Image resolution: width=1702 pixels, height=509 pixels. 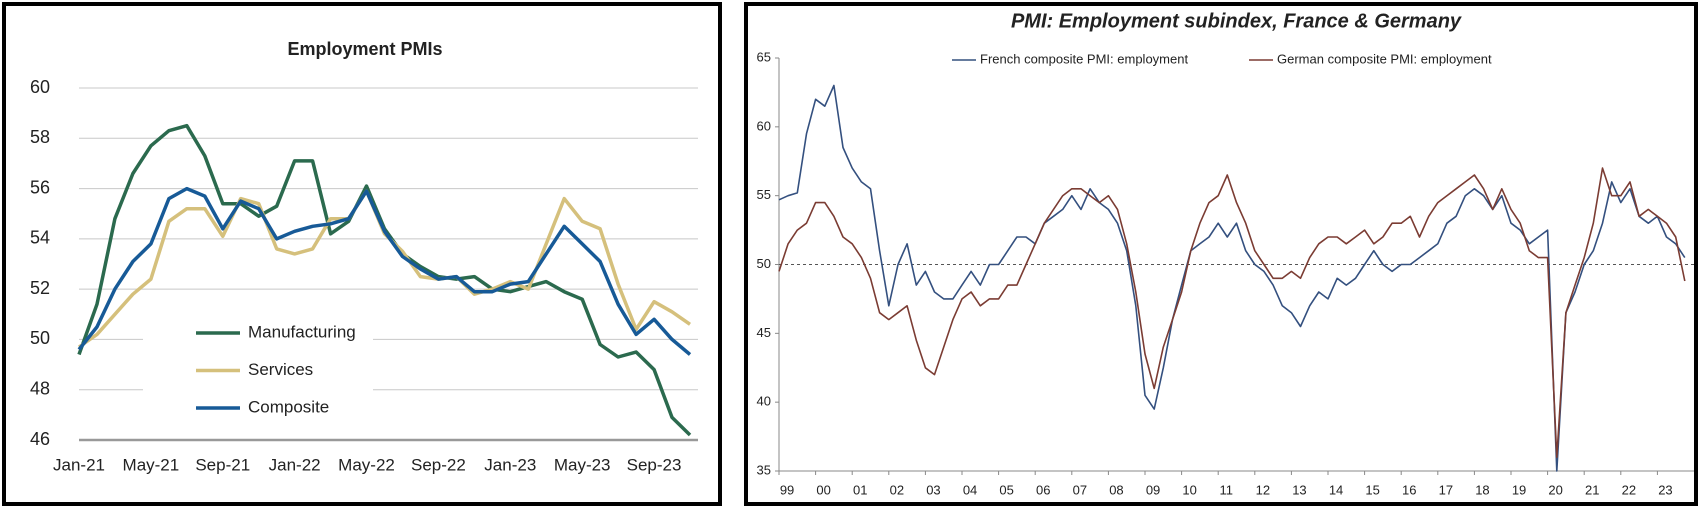 I want to click on legend-label: French composite PMI: employment, so click(x=1084, y=58).